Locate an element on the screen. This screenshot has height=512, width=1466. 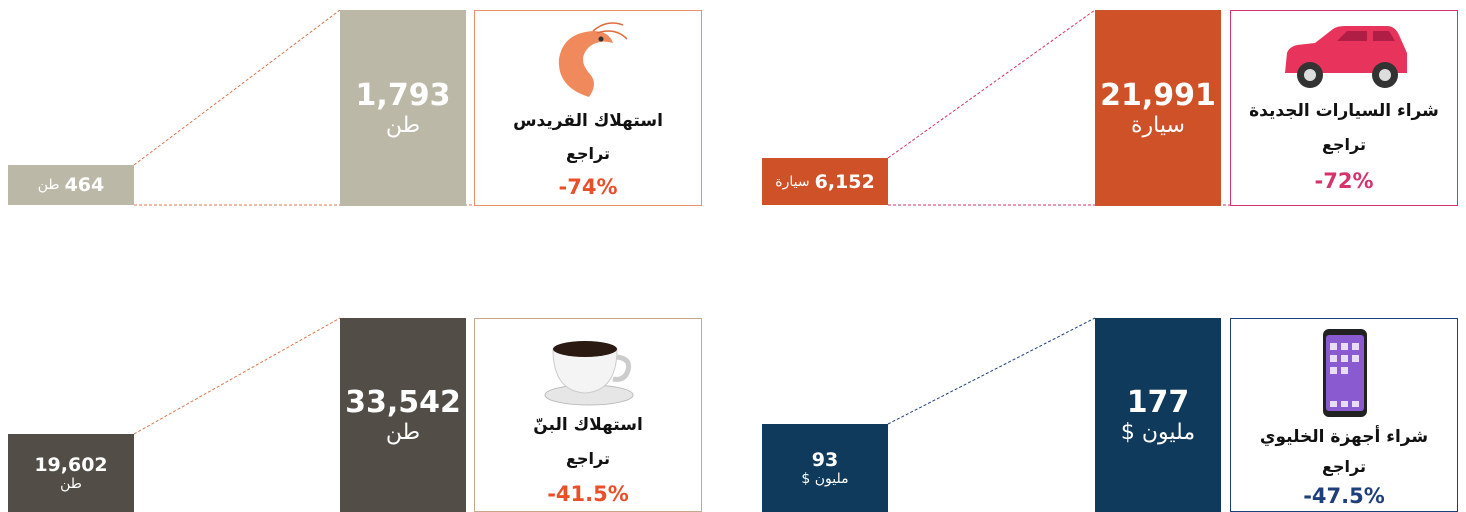
small-value: 93 is located at coordinates (825, 460).